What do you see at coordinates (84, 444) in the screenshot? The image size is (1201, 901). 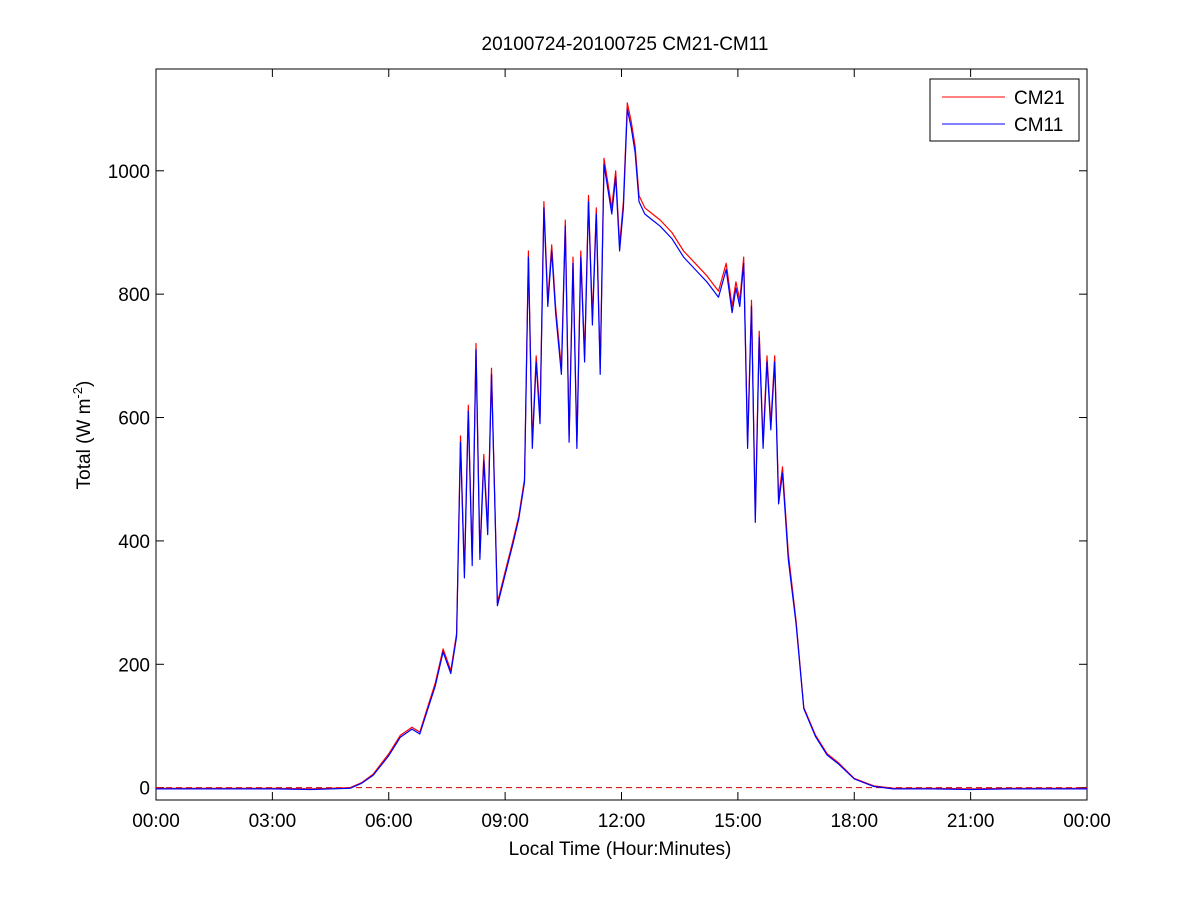 I see `y-axis-label-main: Total (W m` at bounding box center [84, 444].